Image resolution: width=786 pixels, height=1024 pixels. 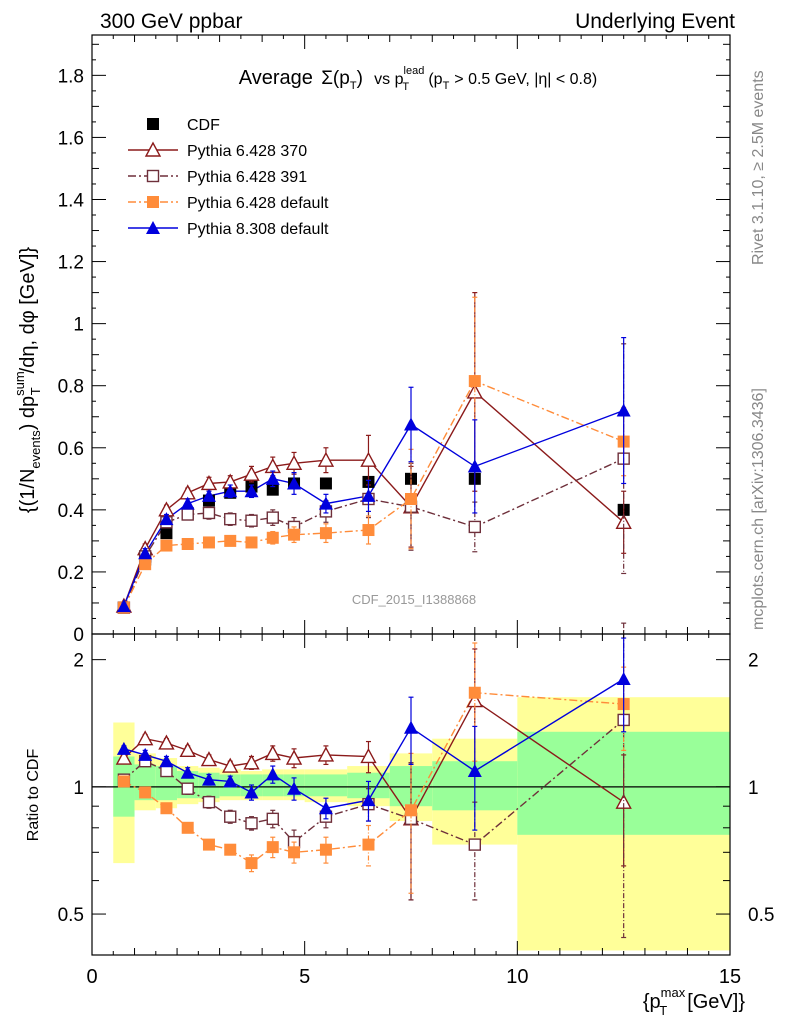 What do you see at coordinates (71, 449) in the screenshot?
I see `main-y-tick-label: 0.6` at bounding box center [71, 449].